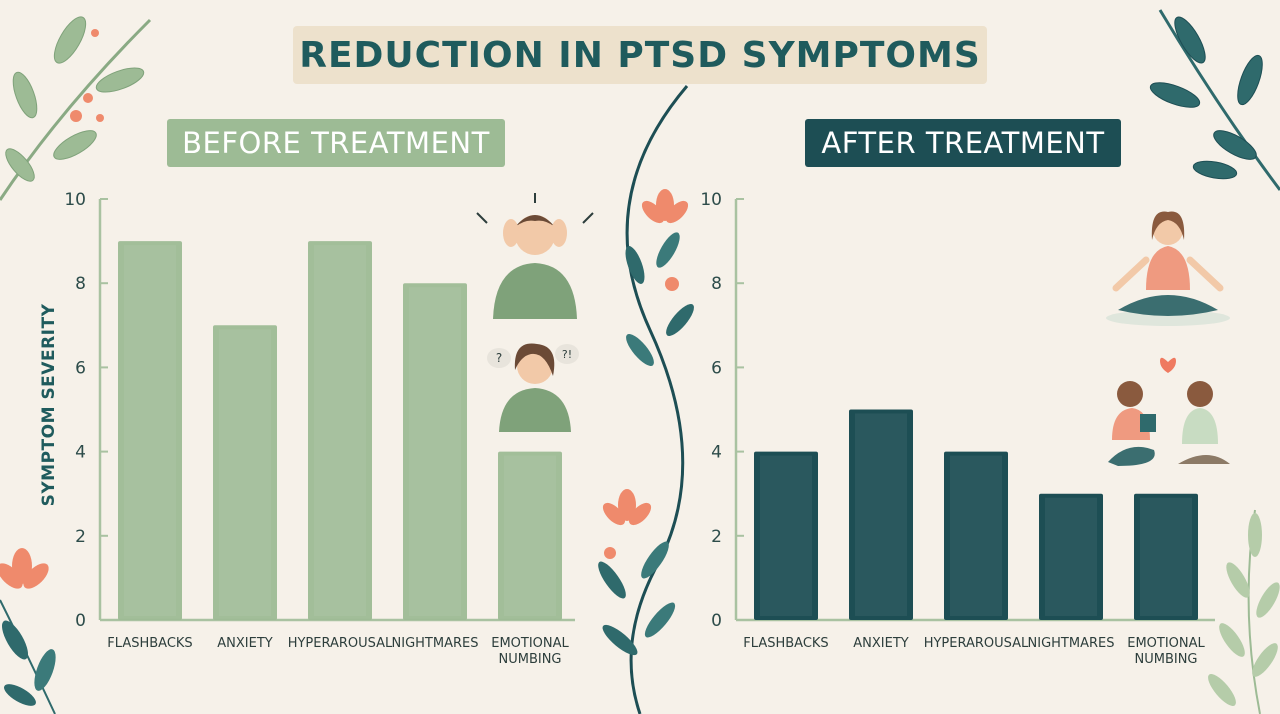  I want to click on before-category-label: FLASHBACKS, so click(149, 643).